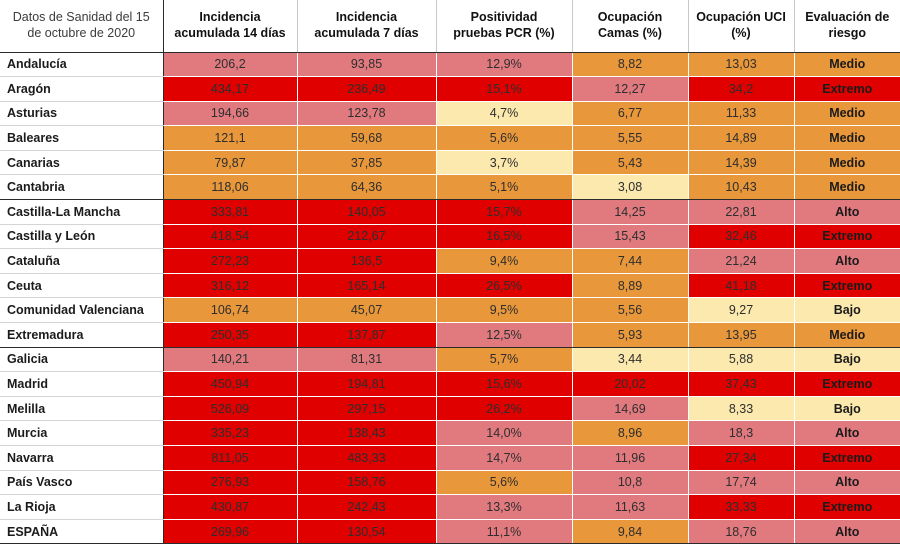  What do you see at coordinates (630, 384) in the screenshot?
I see `cell-ocupacion-camas: 20,02` at bounding box center [630, 384].